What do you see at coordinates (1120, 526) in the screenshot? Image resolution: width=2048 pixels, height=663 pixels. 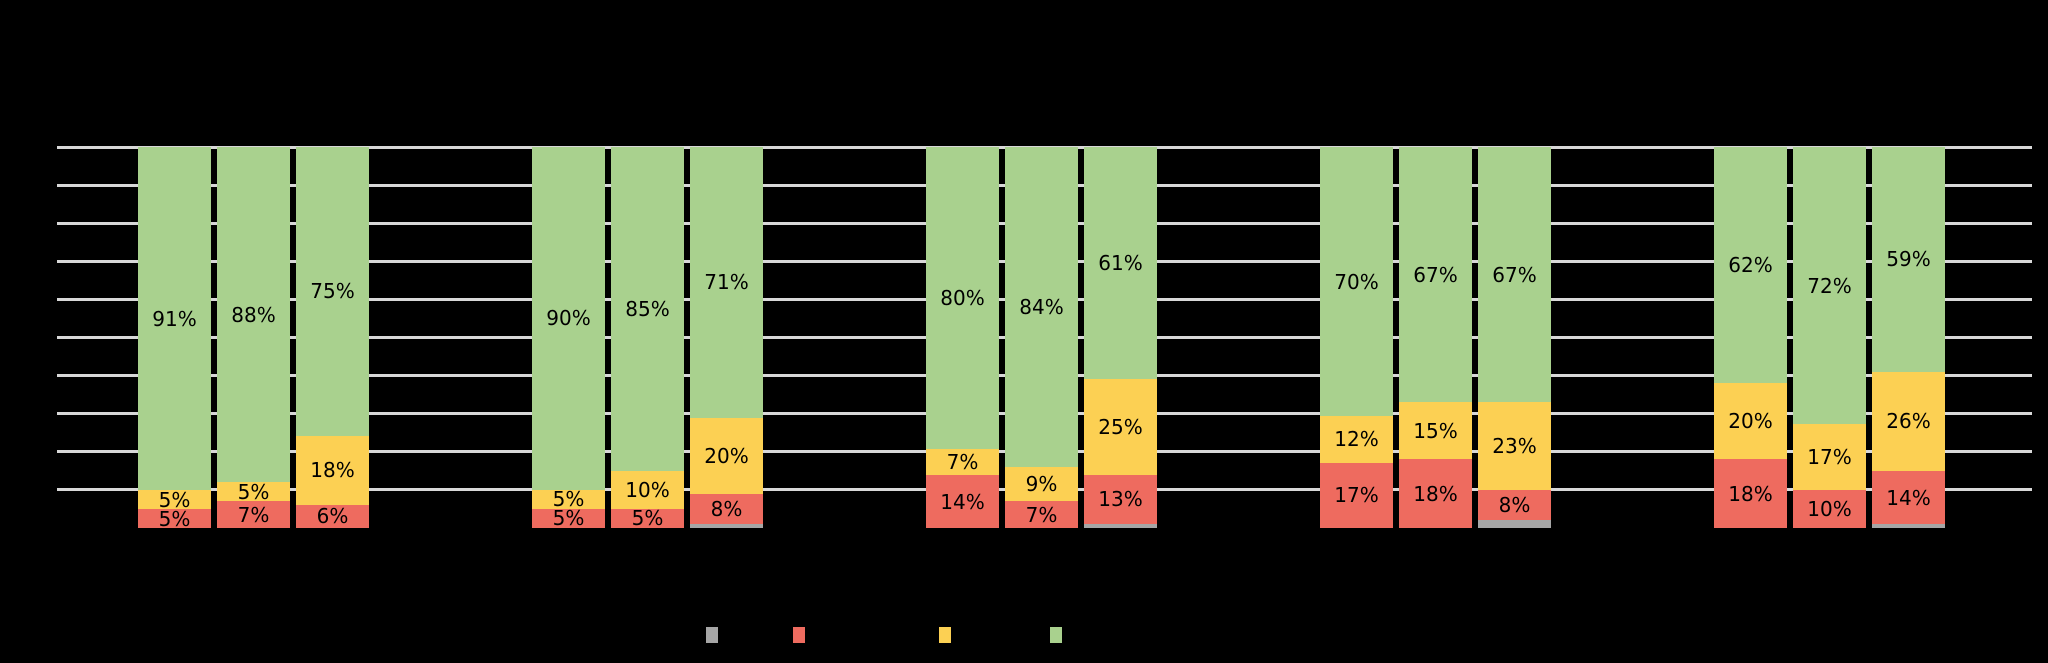 I see `bar-segment-gray-g3b3` at bounding box center [1120, 526].